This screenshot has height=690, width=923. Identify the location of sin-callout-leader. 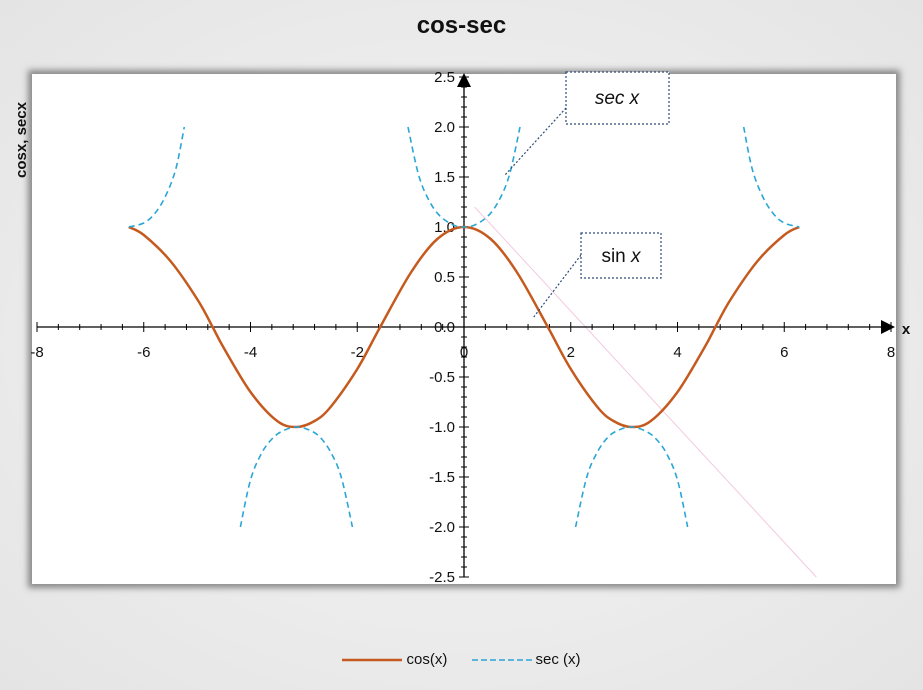
(557, 286).